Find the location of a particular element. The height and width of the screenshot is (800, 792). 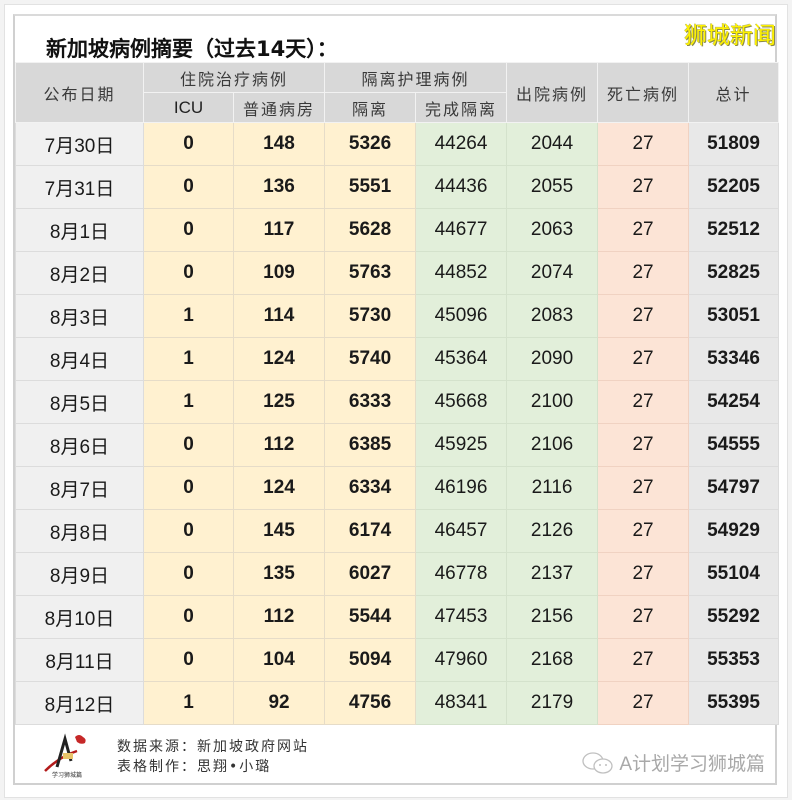

data-source: 数据来源：新加坡政府网站 is located at coordinates (213, 747).